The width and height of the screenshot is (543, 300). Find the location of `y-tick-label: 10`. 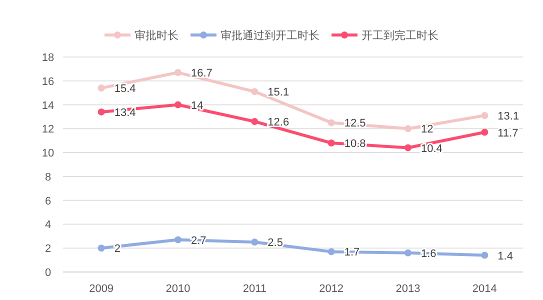

y-tick-label: 10 is located at coordinates (48, 154).